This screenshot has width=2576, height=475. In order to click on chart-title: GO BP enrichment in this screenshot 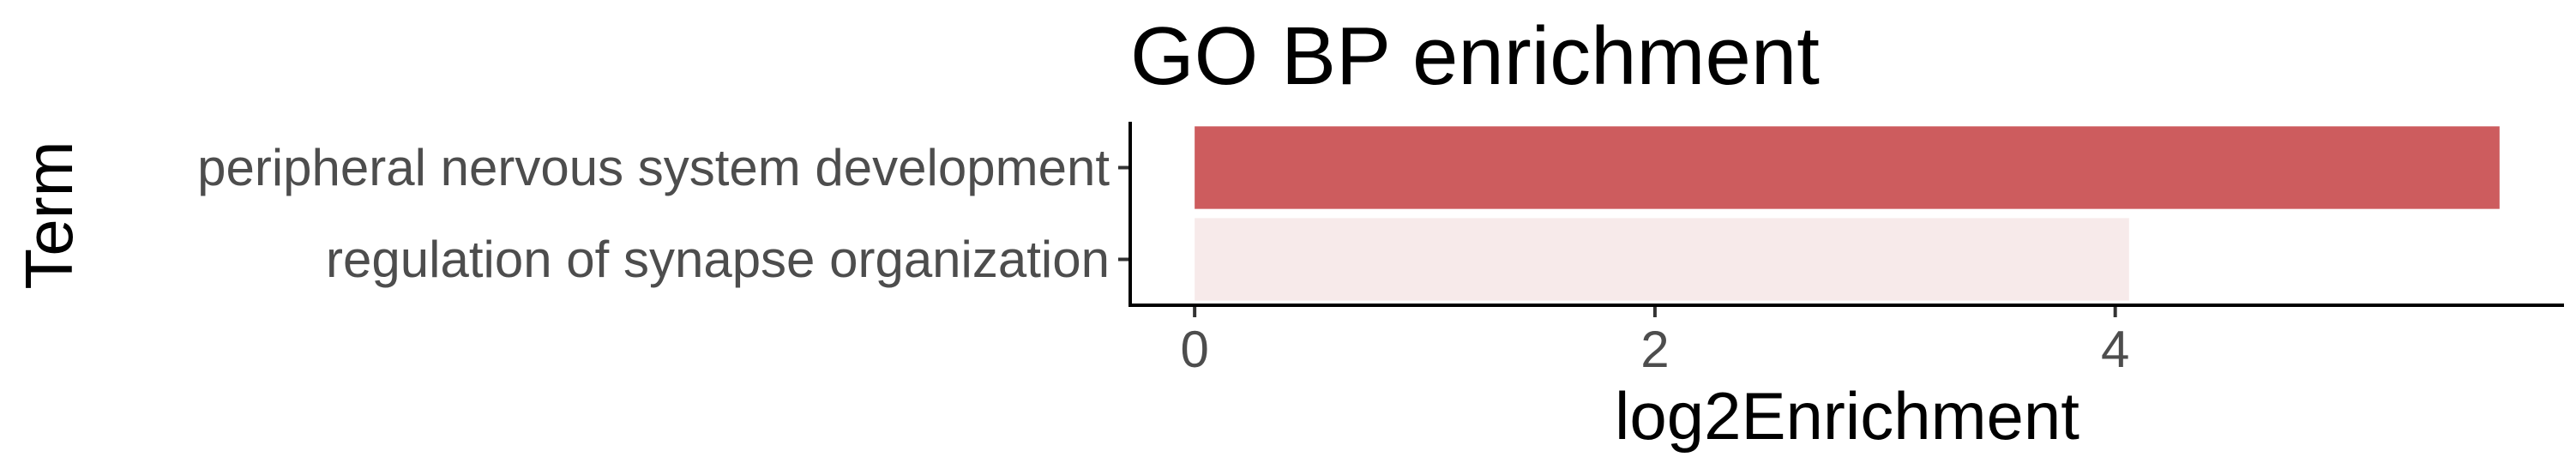, I will do `click(1475, 56)`.